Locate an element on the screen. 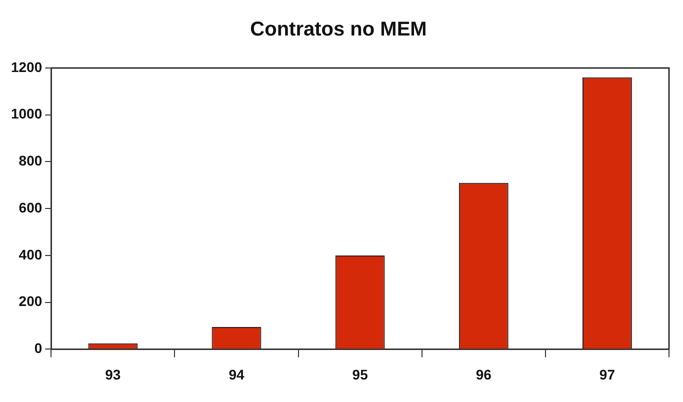 This screenshot has height=402, width=683. y-tick-label: 200 is located at coordinates (30, 301).